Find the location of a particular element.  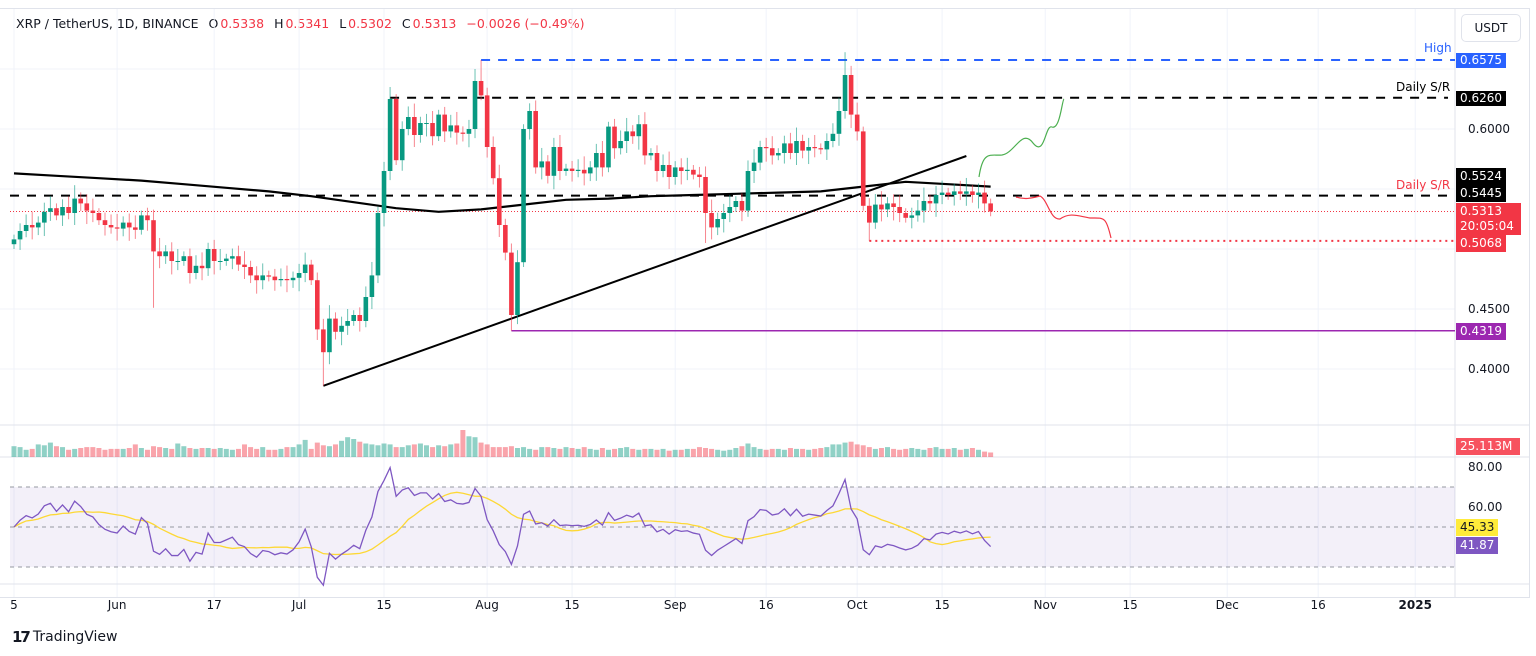

sr-upper-label: Daily S/R is located at coordinates (1423, 87).